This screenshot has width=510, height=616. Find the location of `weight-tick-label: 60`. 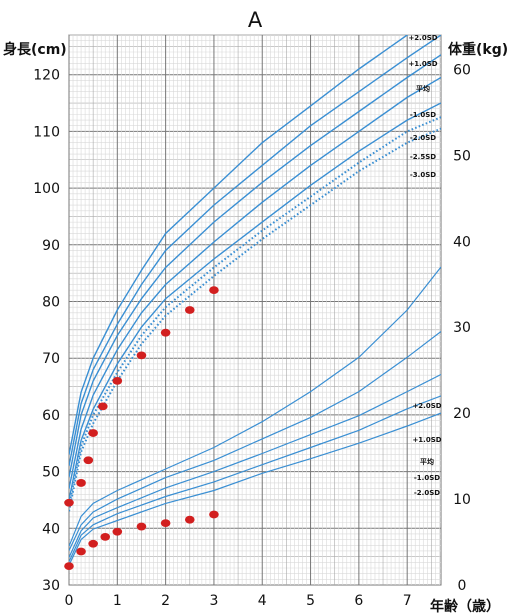

weight-tick-label: 60 is located at coordinates (462, 70).